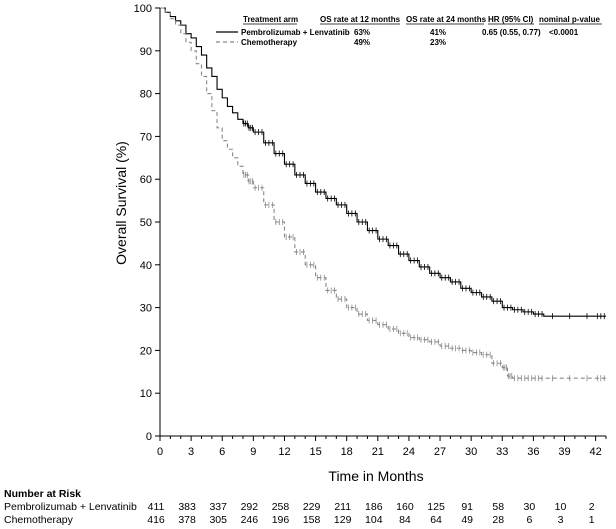  What do you see at coordinates (360, 19) in the screenshot?
I see `legend-header-os12: OS rate at 12 months` at bounding box center [360, 19].